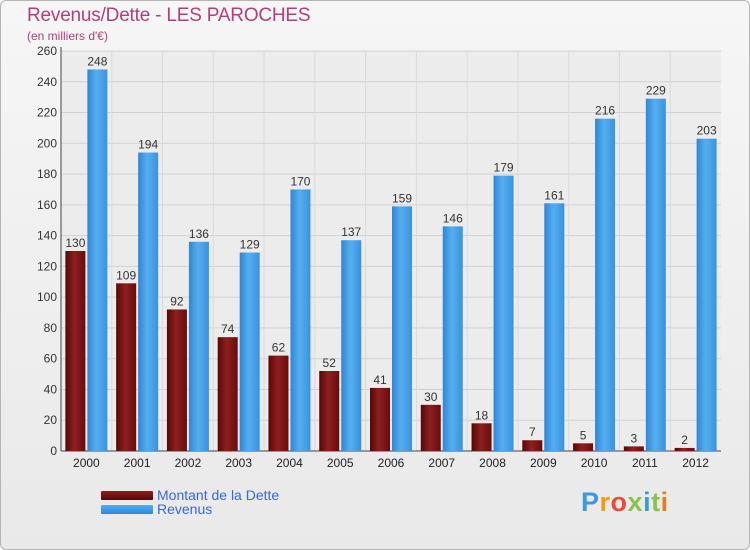  What do you see at coordinates (532, 432) in the screenshot?
I see `data-label-debt: 7` at bounding box center [532, 432].